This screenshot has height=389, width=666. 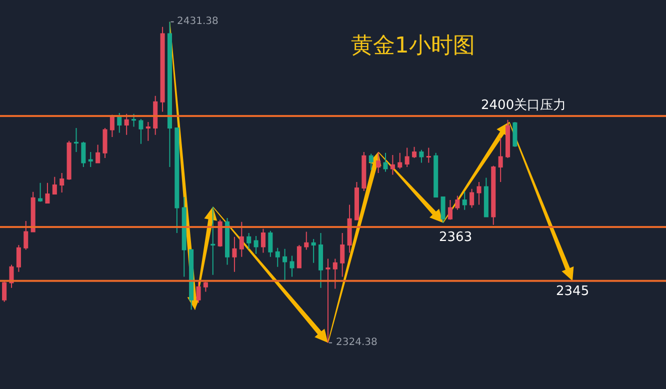 I want to click on ref-line-label: 2345, so click(x=573, y=291).